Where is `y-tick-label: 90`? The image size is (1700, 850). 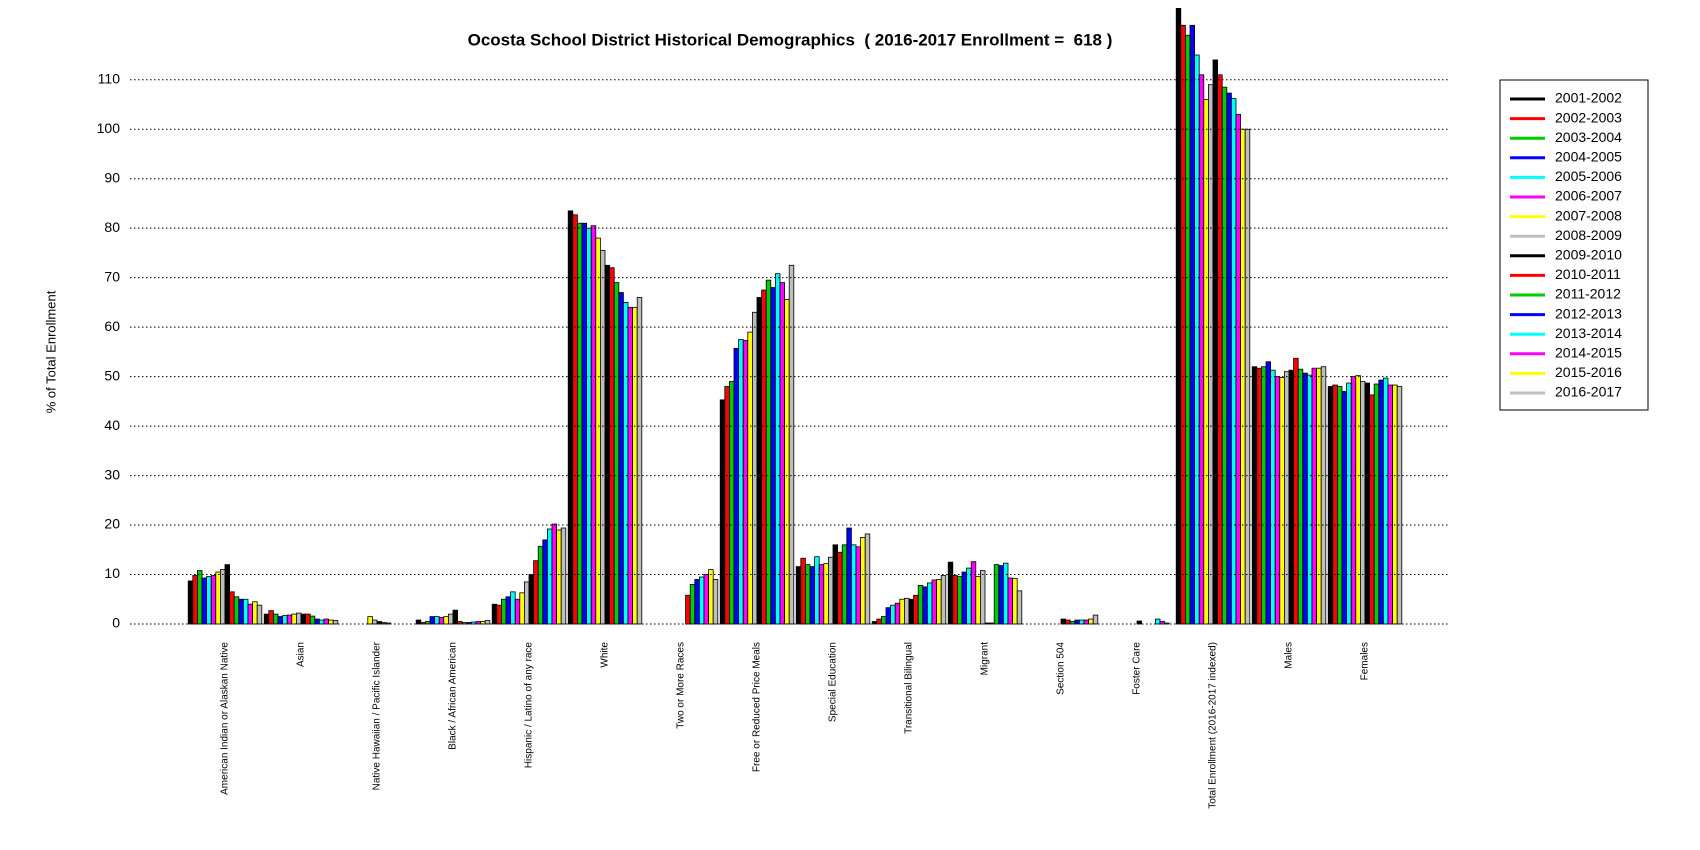 y-tick-label: 90 is located at coordinates (112, 177).